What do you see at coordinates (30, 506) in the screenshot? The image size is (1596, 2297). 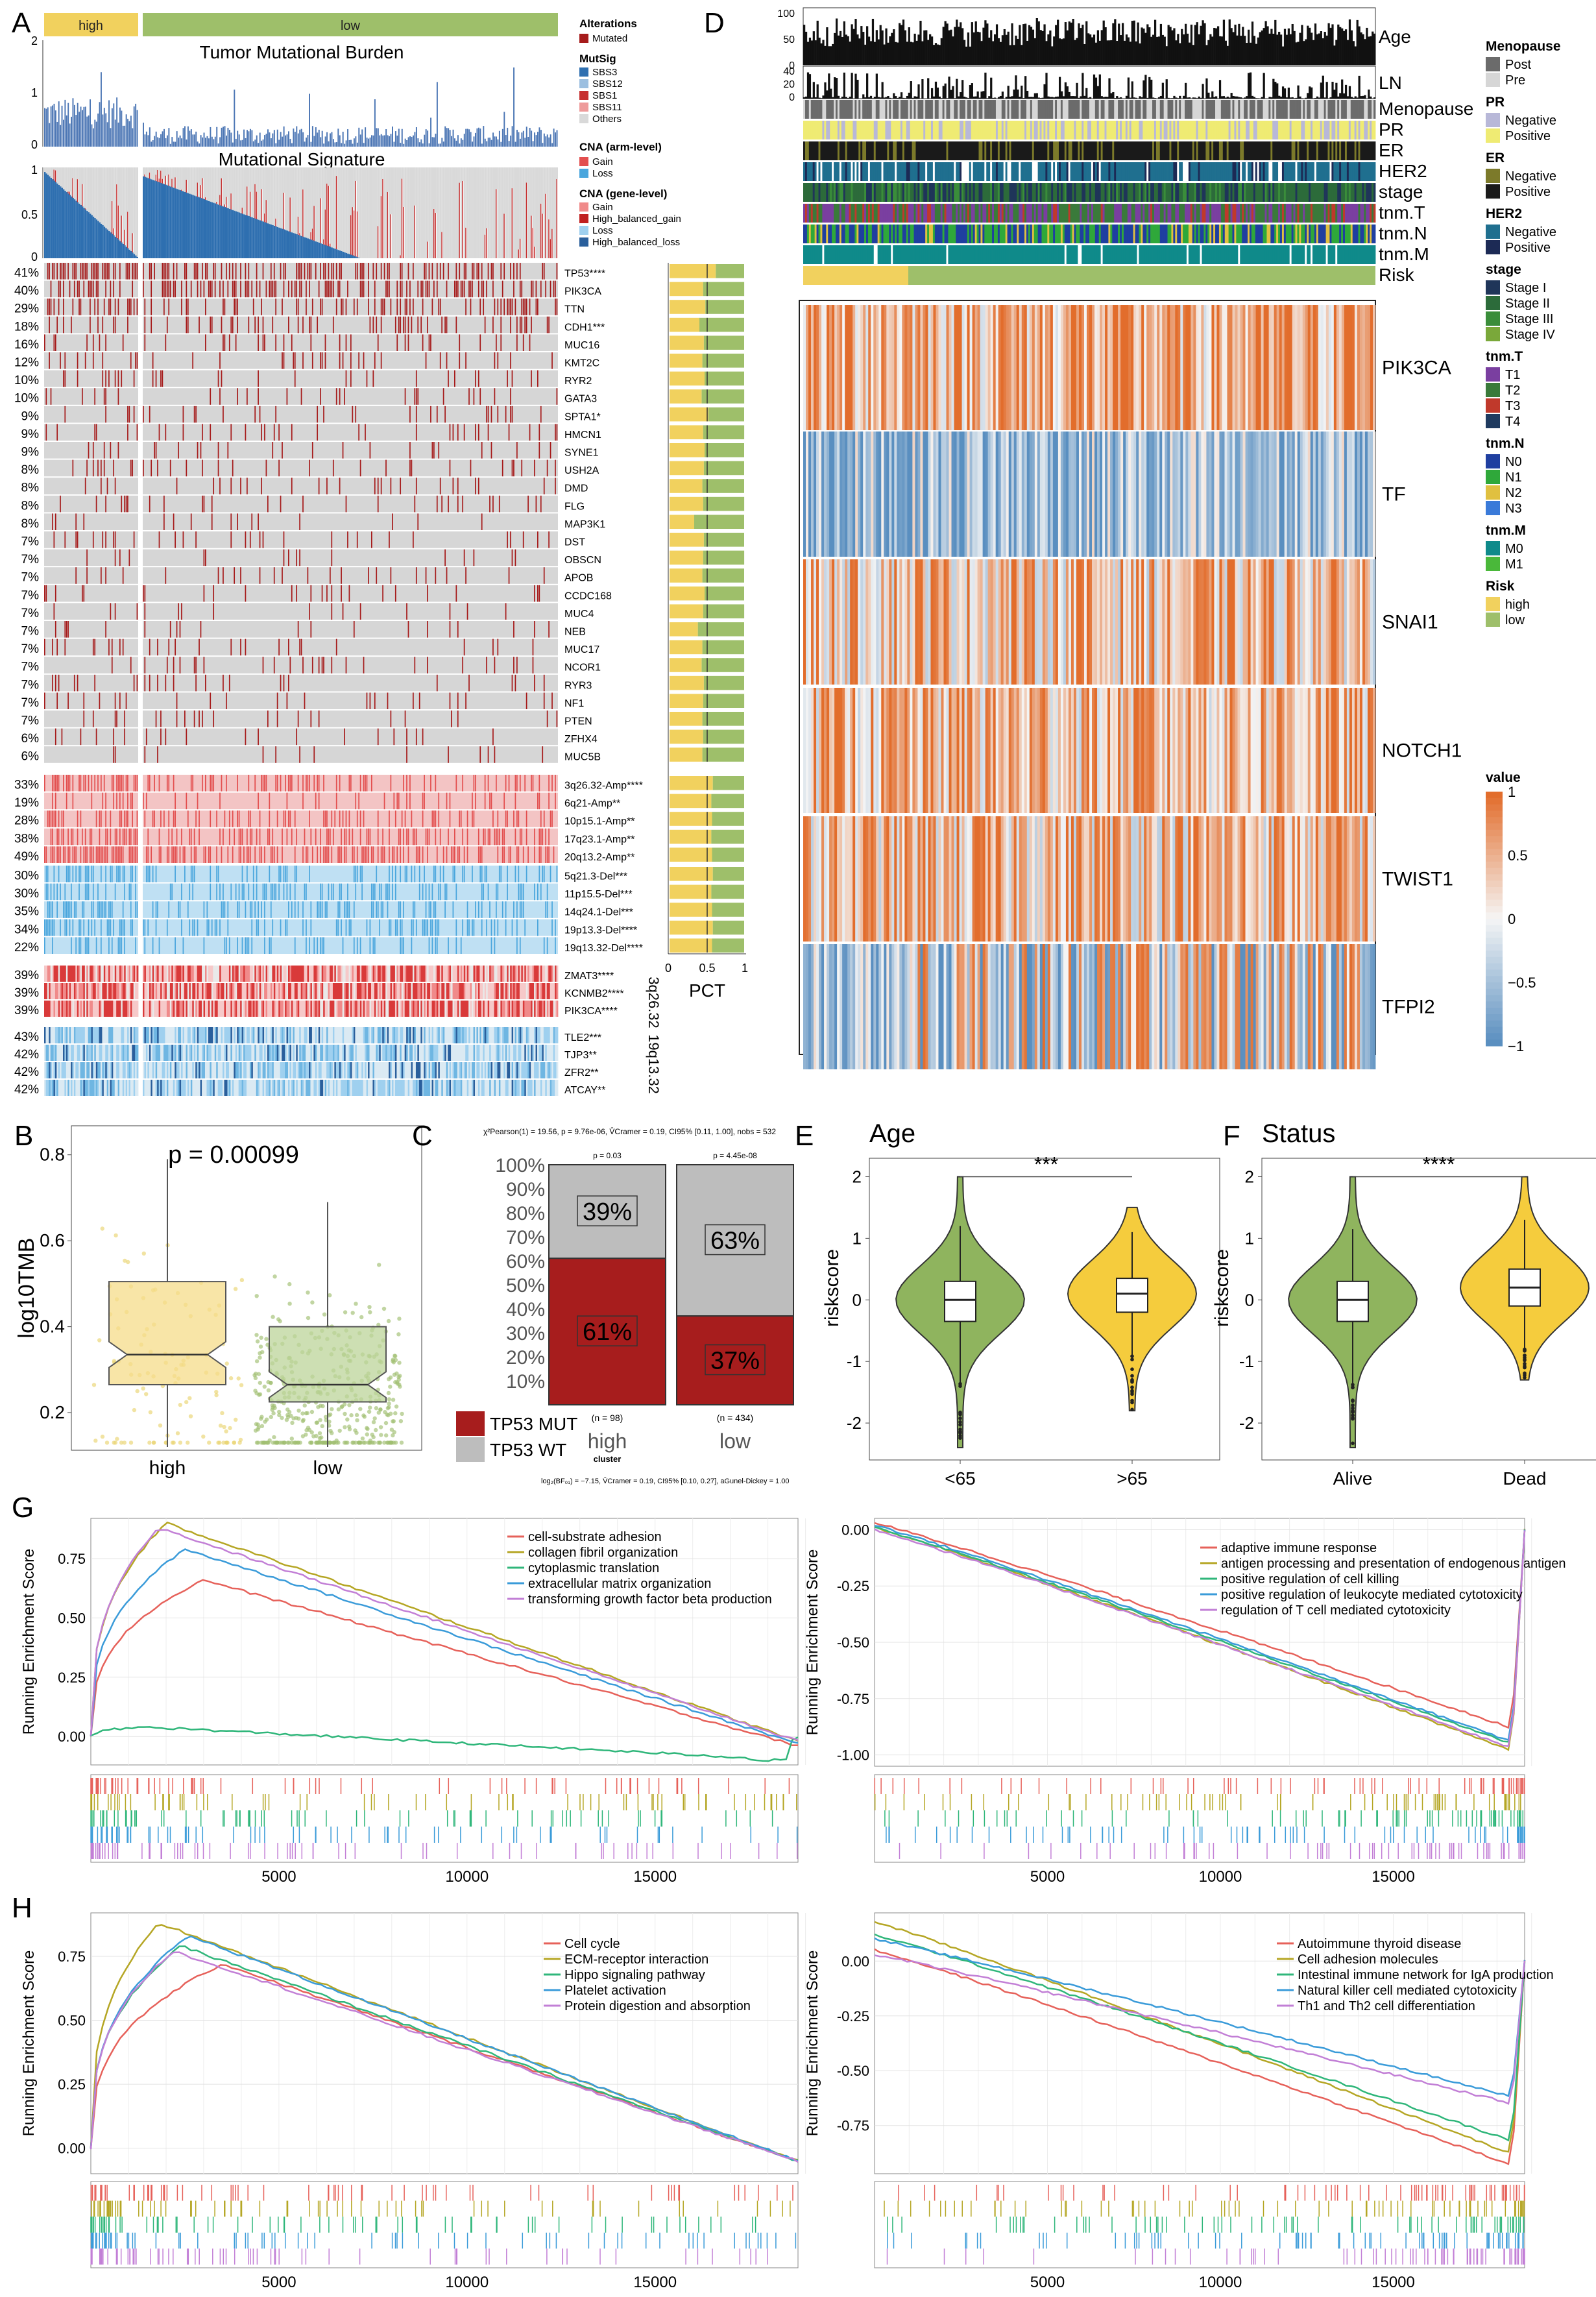 I see `row-percent: 8%` at bounding box center [30, 506].